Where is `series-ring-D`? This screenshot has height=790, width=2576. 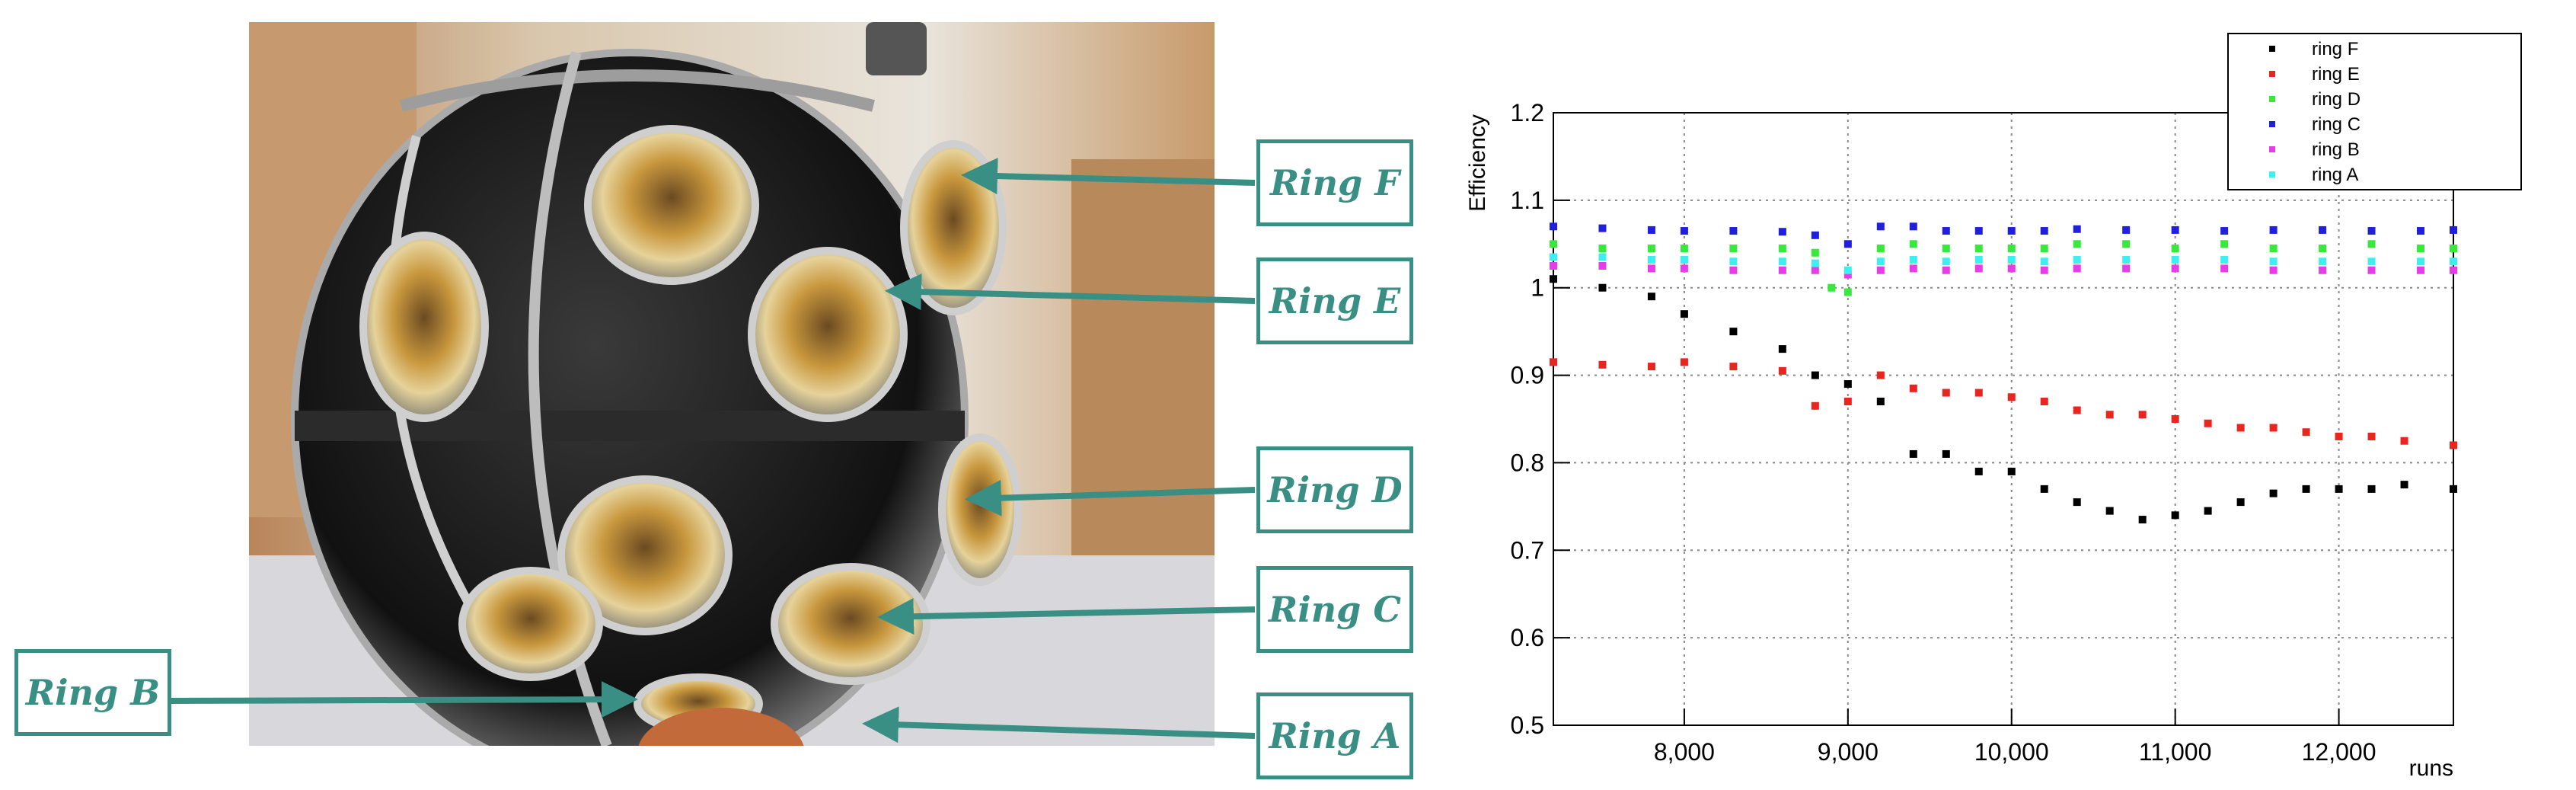 series-ring-D is located at coordinates (2003, 268).